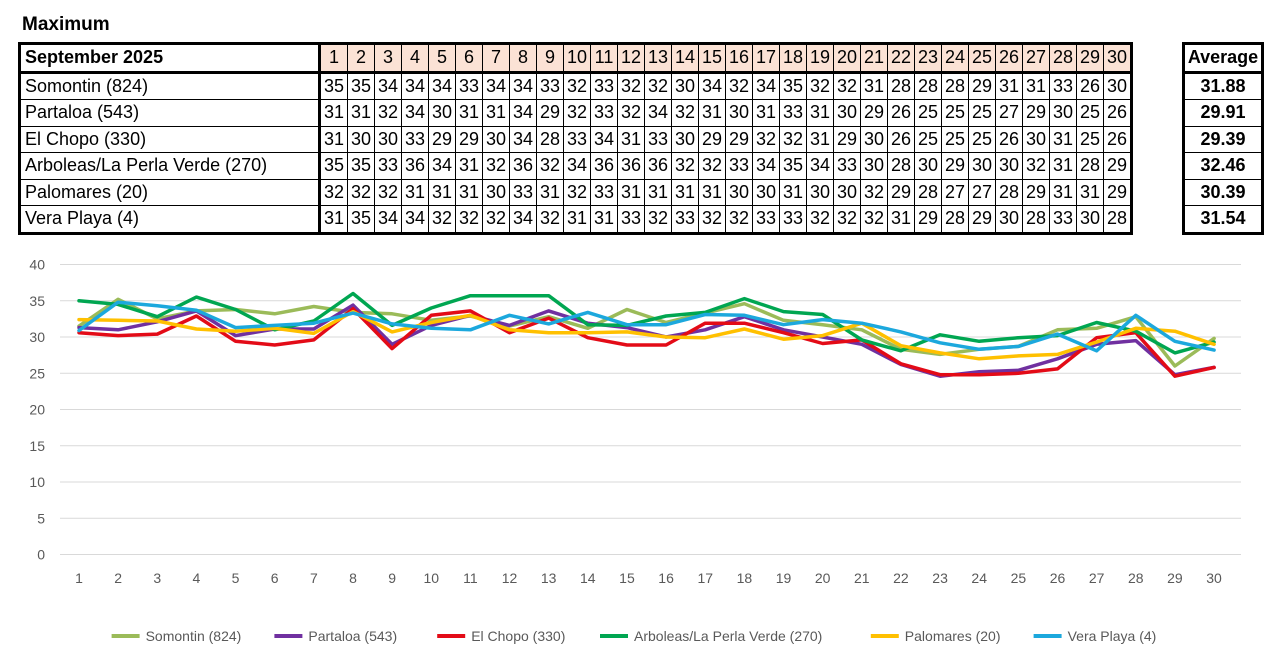 The image size is (1280, 653). What do you see at coordinates (1009, 58) in the screenshot?
I see `day-header-cell: 26` at bounding box center [1009, 58].